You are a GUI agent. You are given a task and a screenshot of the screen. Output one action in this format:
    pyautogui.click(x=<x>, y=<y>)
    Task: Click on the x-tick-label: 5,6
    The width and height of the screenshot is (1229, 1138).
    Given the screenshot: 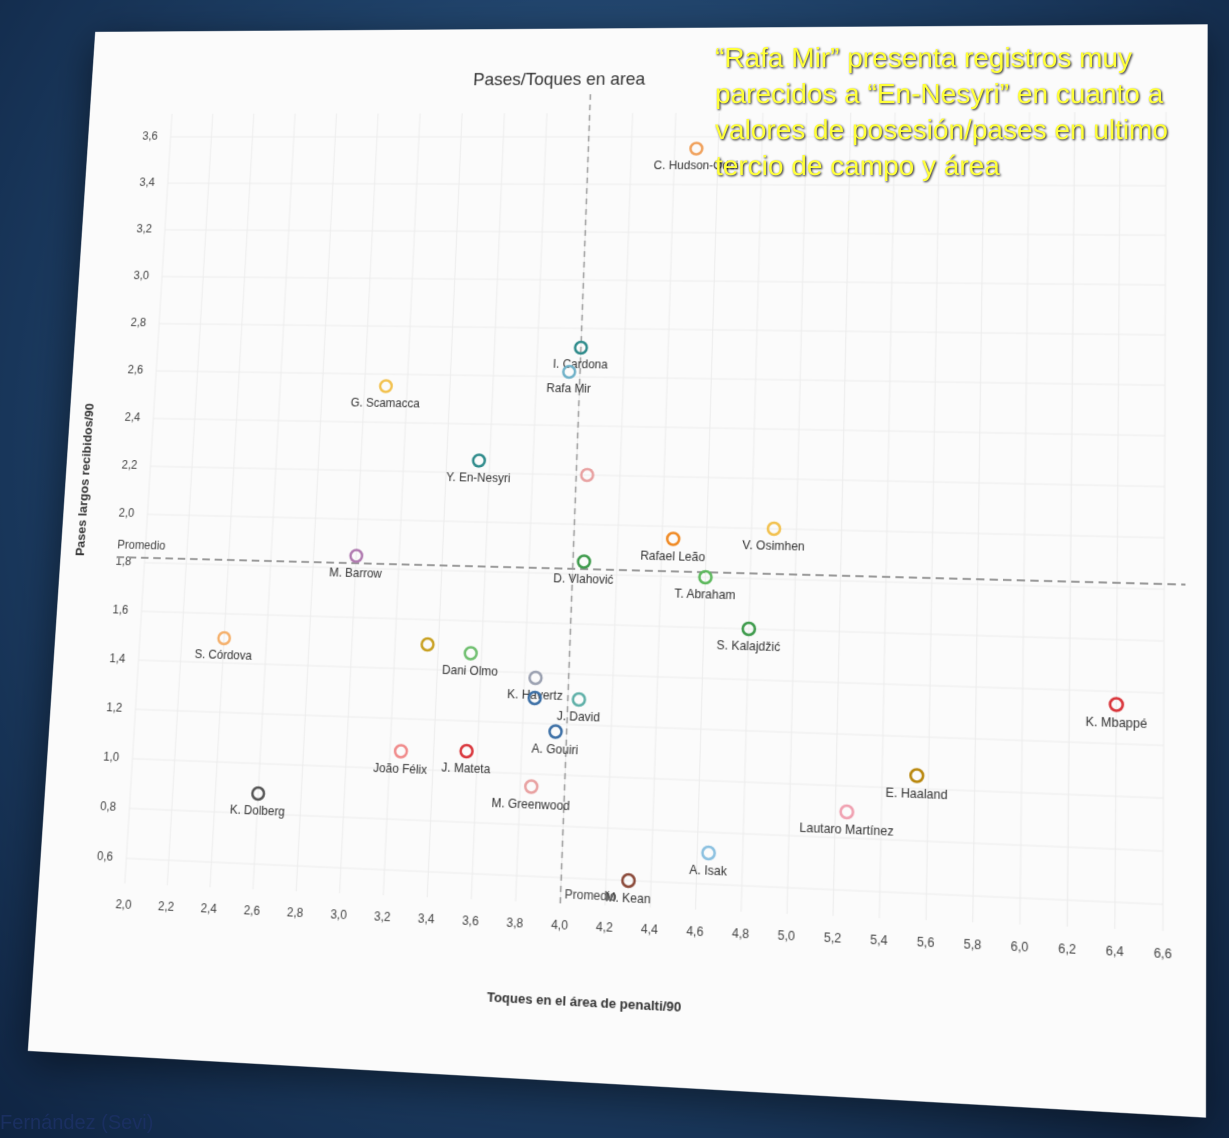 What is the action you would take?
    pyautogui.click(x=926, y=944)
    